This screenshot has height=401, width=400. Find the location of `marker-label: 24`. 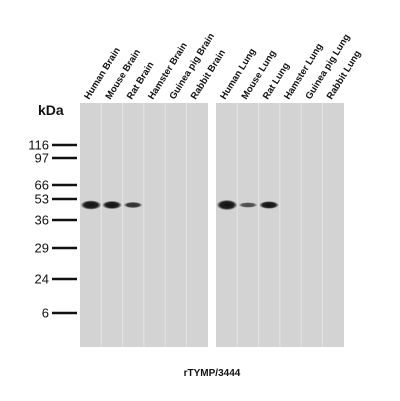

marker-label: 24 is located at coordinates (42, 279).